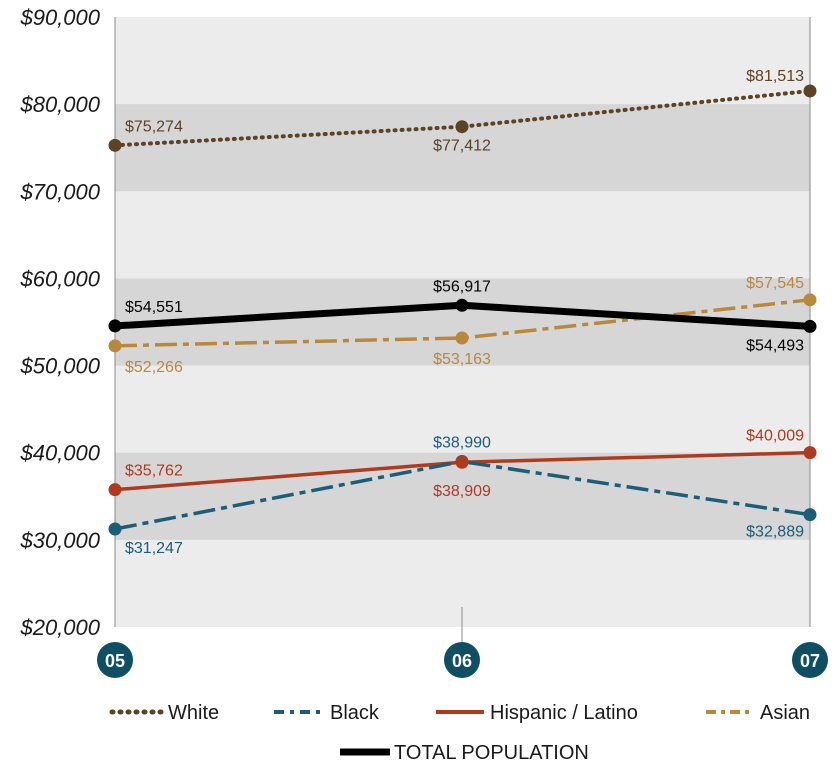 Image resolution: width=836 pixels, height=769 pixels. What do you see at coordinates (491, 753) in the screenshot?
I see `legend-label-total: TOTAL POPULATION` at bounding box center [491, 753].